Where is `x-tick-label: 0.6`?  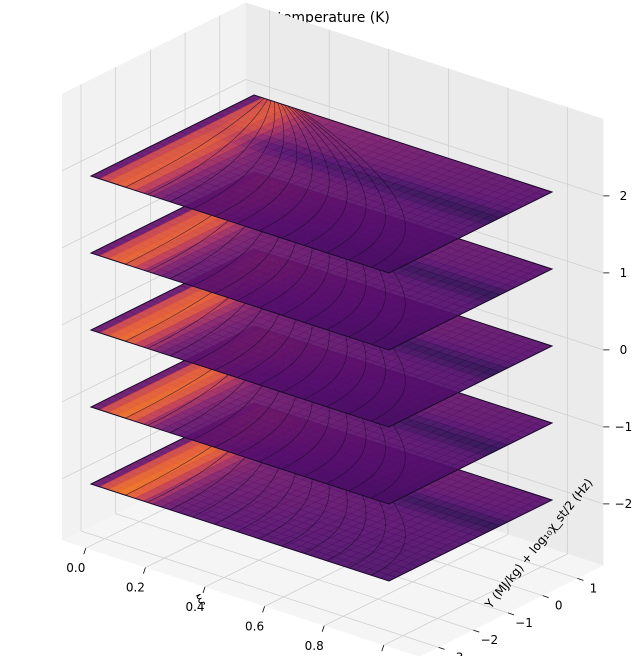 x-tick-label: 0.6 is located at coordinates (254, 626).